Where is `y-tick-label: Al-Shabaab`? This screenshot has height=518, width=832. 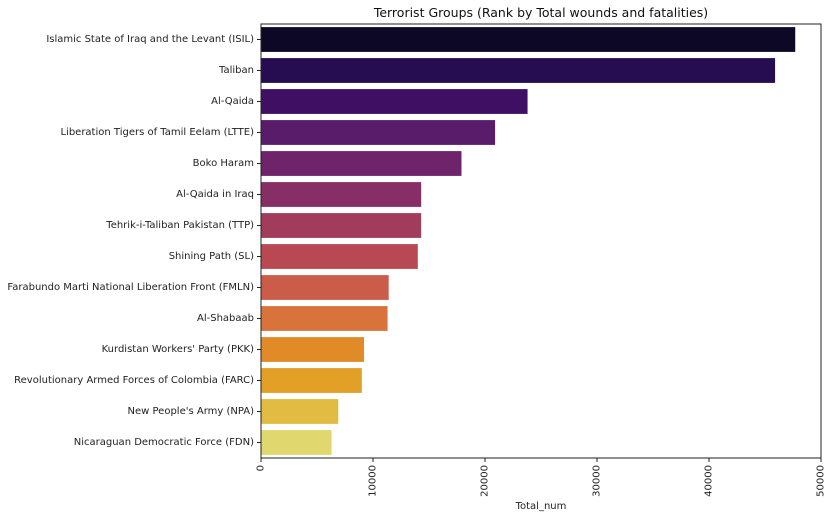 y-tick-label: Al-Shabaab is located at coordinates (225, 318).